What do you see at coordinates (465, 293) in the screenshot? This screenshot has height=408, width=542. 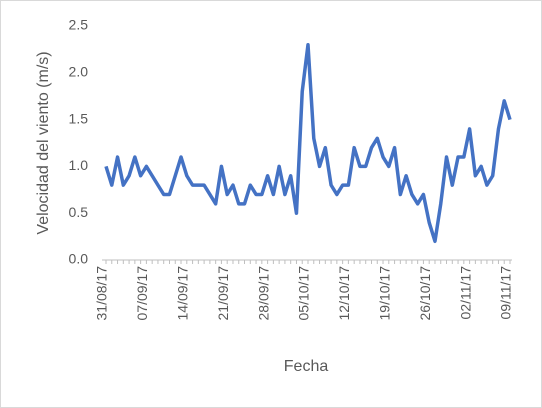 I see `x-tick-label: 02/11/17` at bounding box center [465, 293].